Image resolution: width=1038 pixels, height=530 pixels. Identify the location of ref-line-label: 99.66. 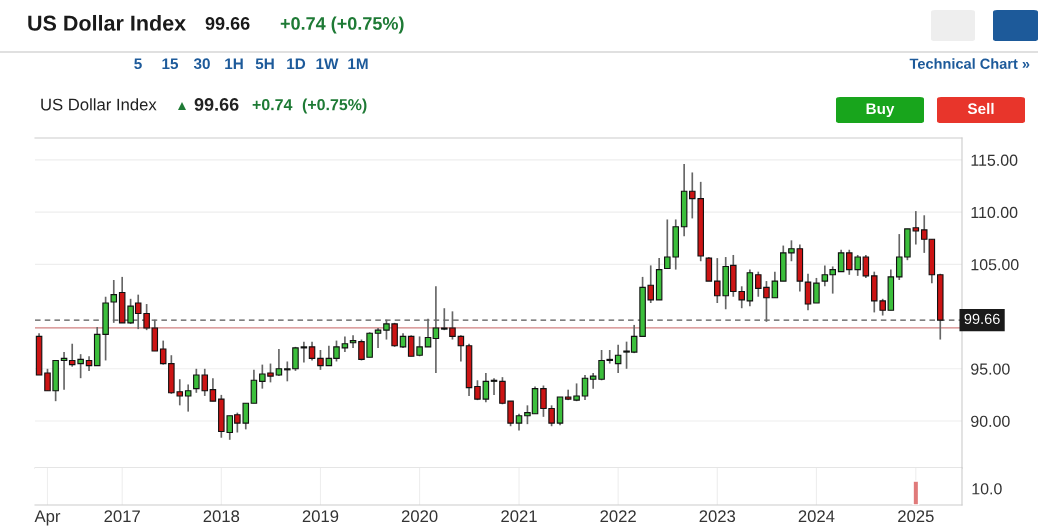
(982, 319).